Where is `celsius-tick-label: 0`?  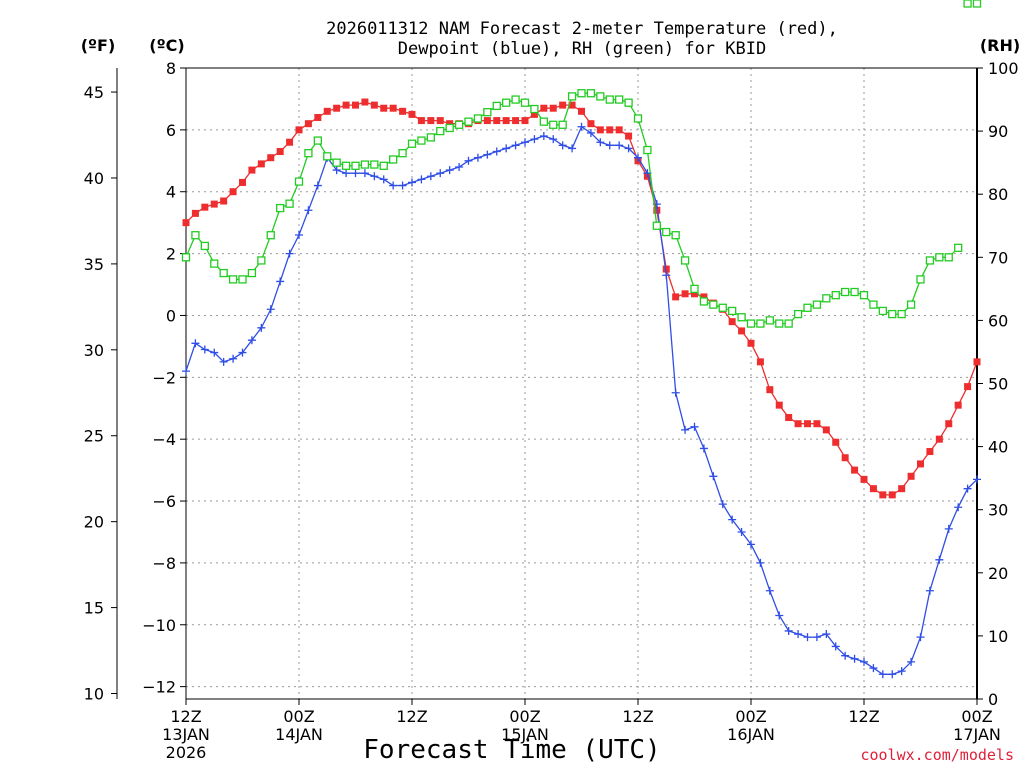
celsius-tick-label: 0 is located at coordinates (171, 315).